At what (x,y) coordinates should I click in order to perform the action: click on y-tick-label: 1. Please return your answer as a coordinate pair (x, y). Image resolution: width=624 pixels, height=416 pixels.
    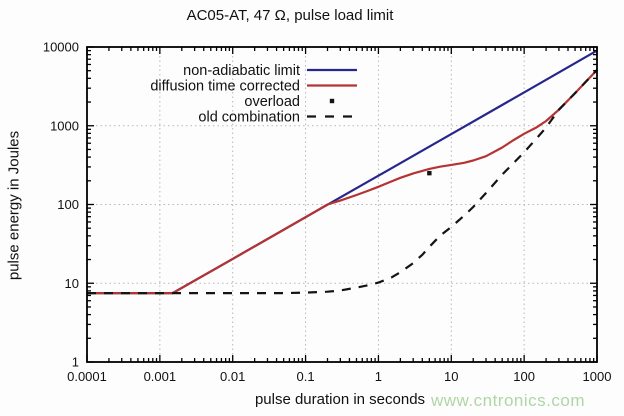
    Looking at the image, I should click on (75, 362).